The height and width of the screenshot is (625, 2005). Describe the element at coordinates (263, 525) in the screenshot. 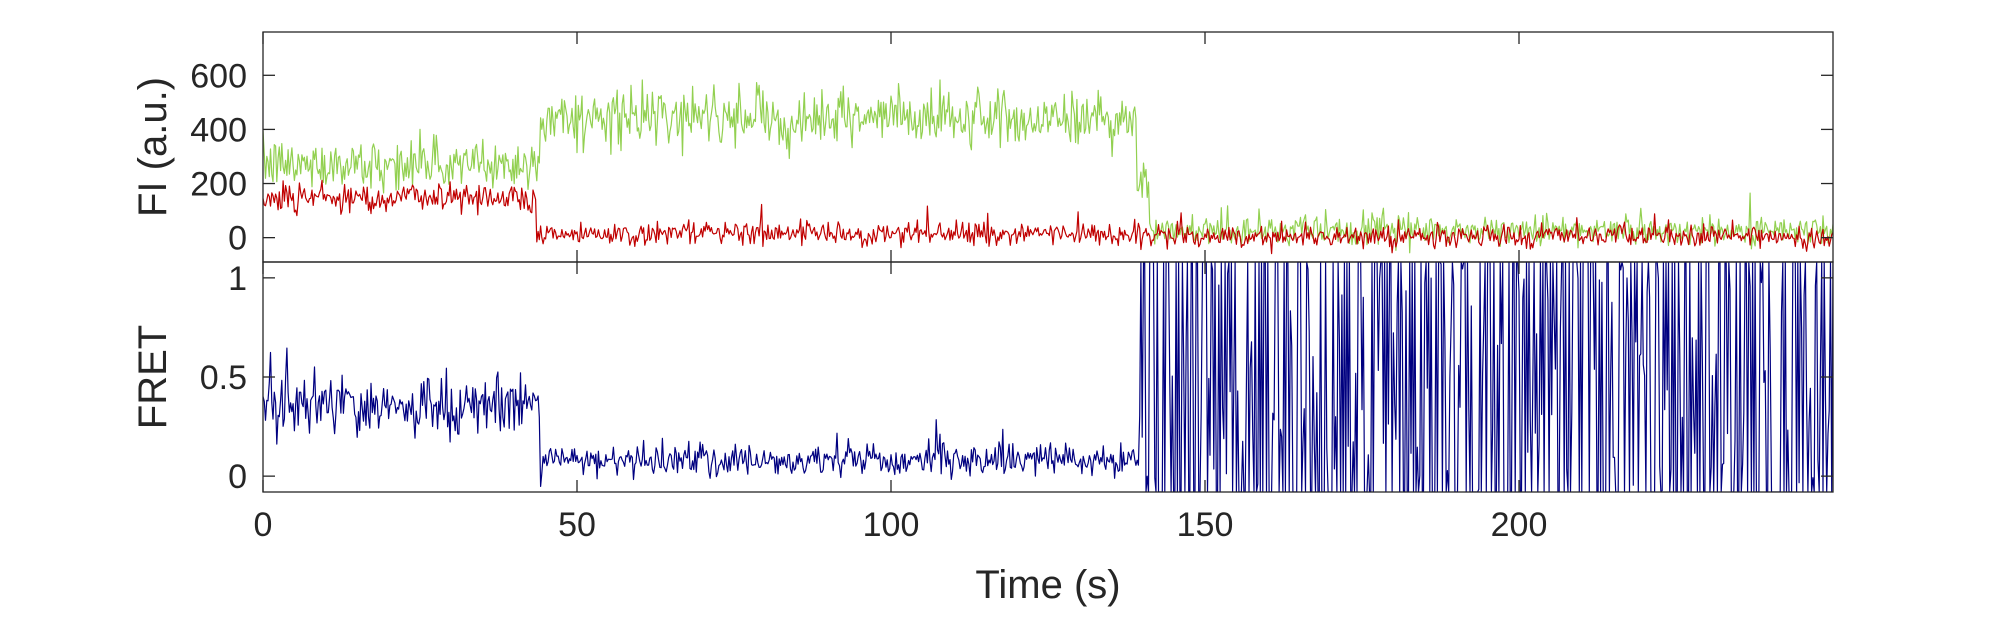

I see `x-tick-label: 0` at that location.